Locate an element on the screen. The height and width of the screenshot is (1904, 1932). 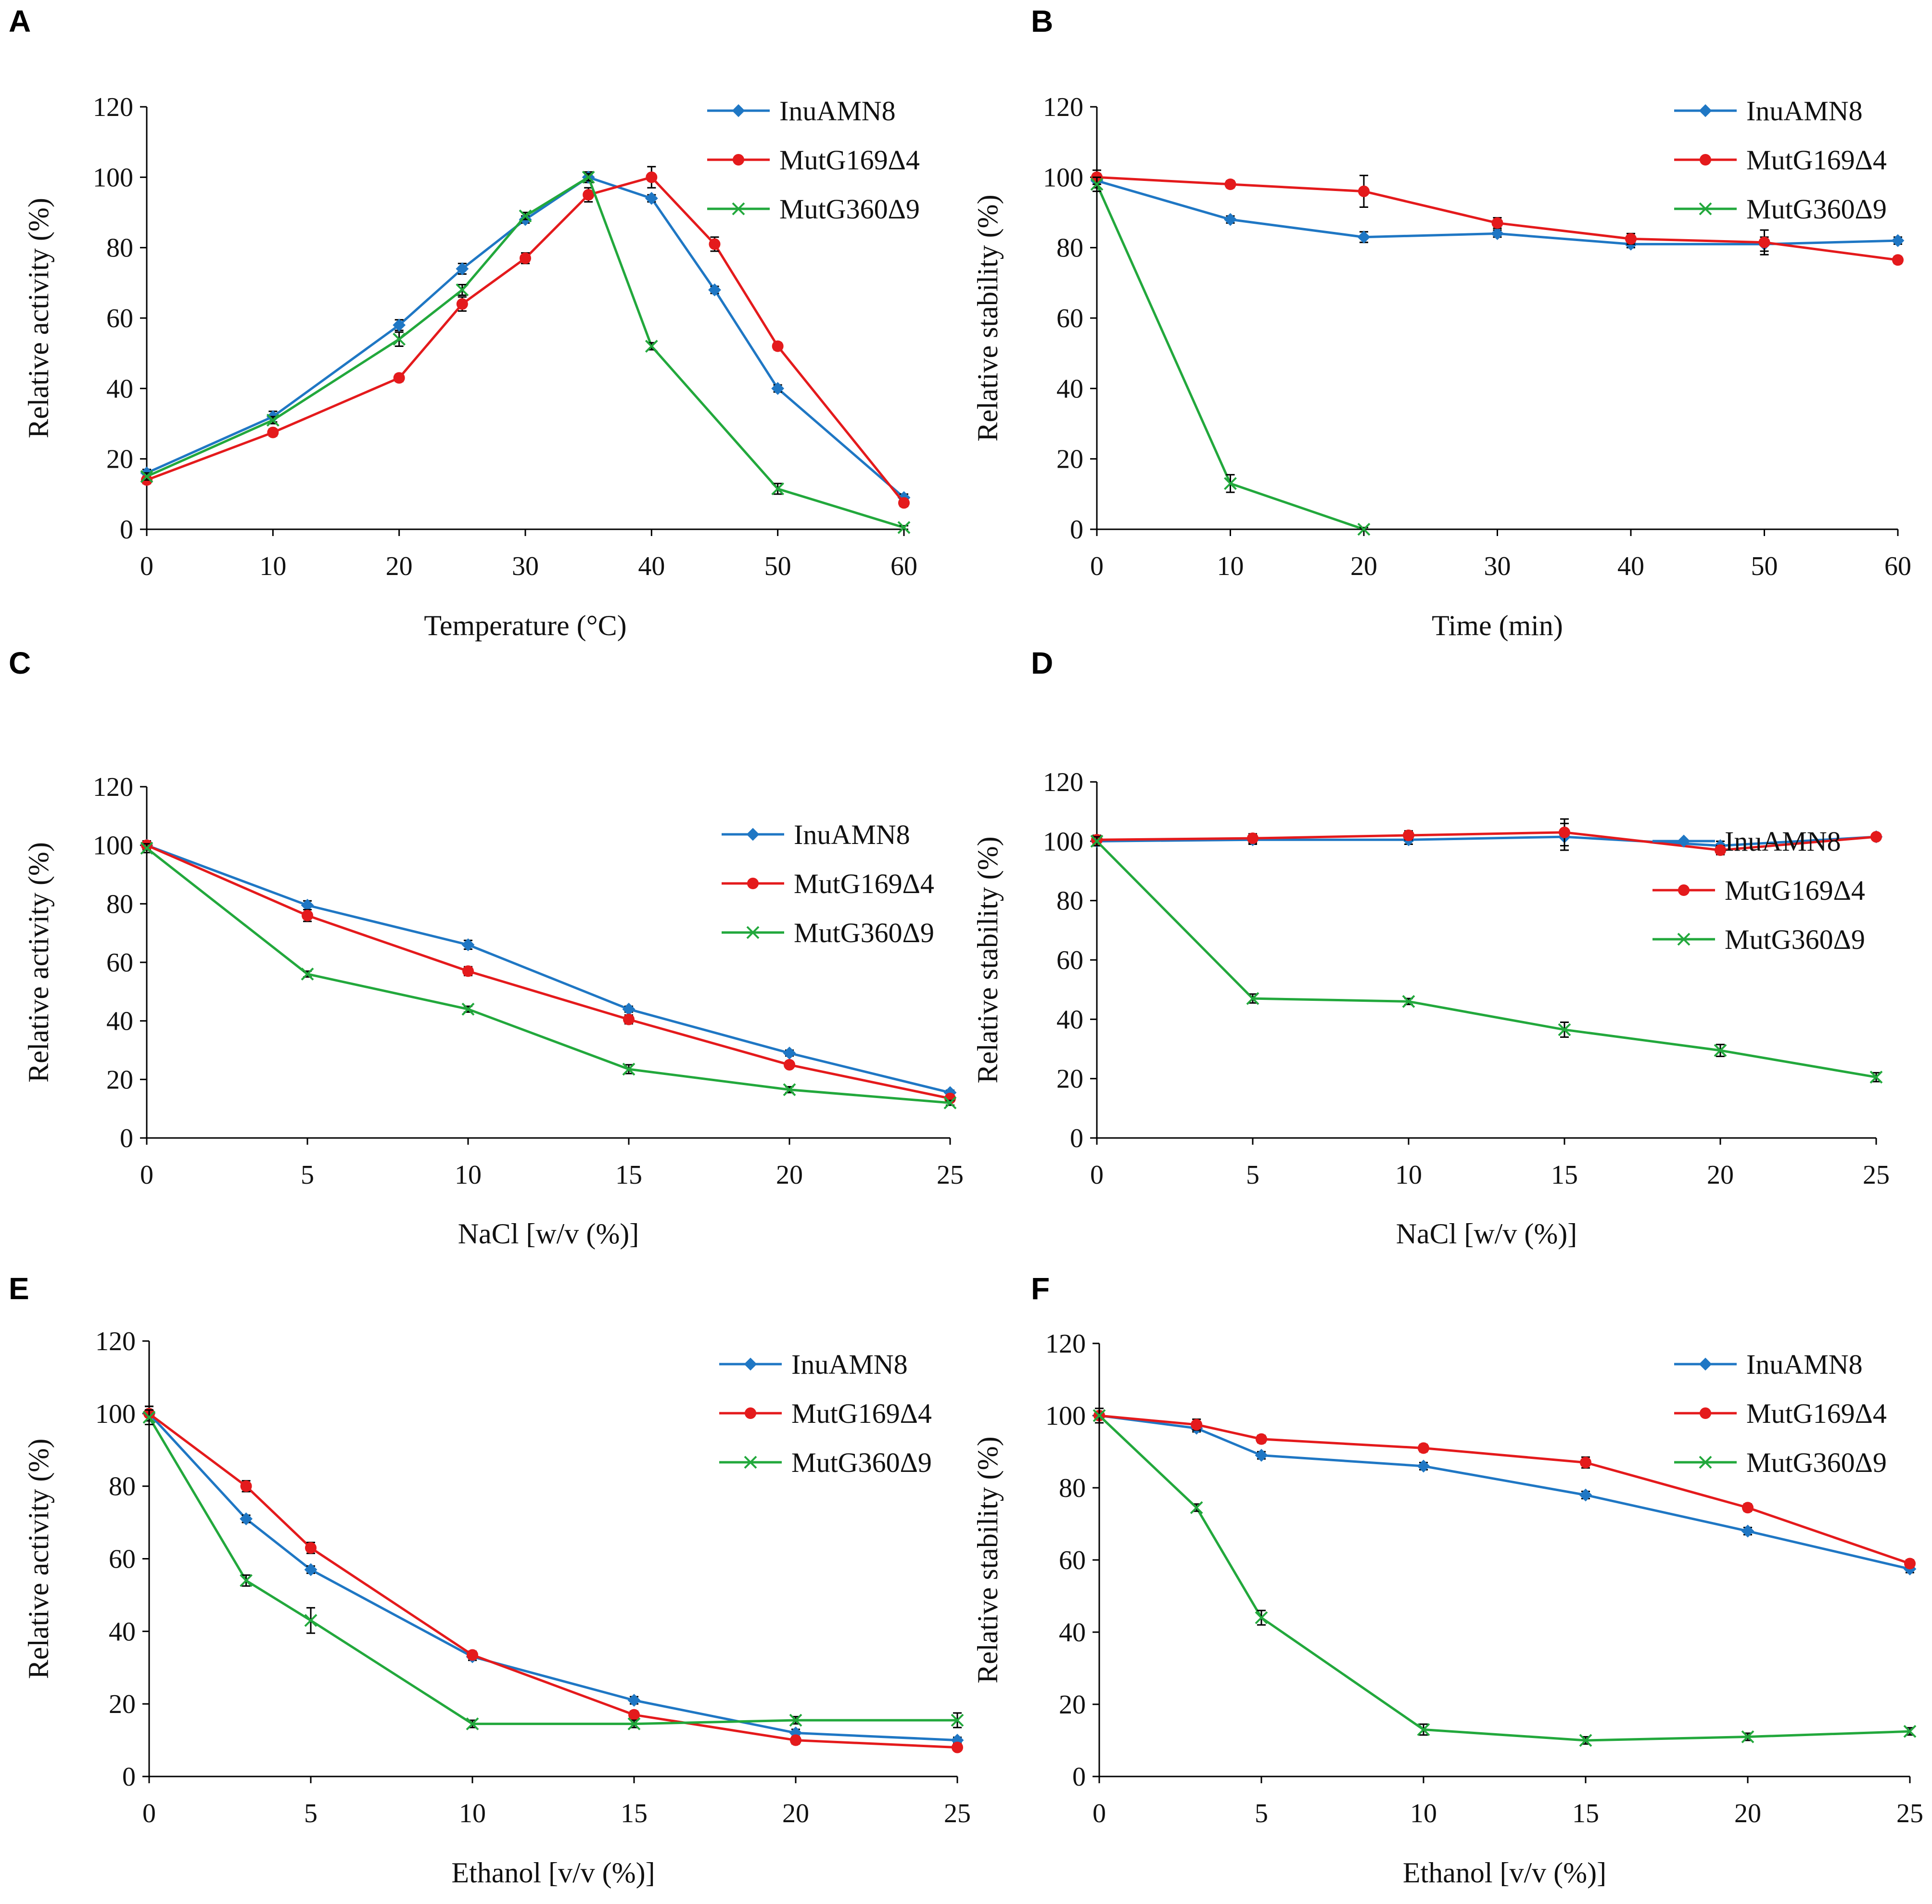
x-tick-label: 15 is located at coordinates (1564, 1175).